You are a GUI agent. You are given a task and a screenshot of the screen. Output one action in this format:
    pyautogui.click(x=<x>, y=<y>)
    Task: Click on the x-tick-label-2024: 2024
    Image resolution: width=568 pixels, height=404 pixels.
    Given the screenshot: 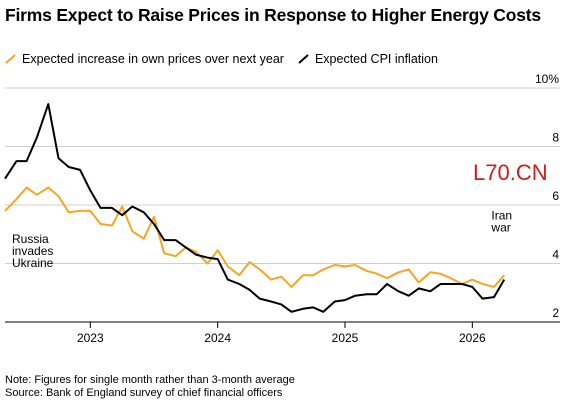 What is the action you would take?
    pyautogui.click(x=217, y=338)
    